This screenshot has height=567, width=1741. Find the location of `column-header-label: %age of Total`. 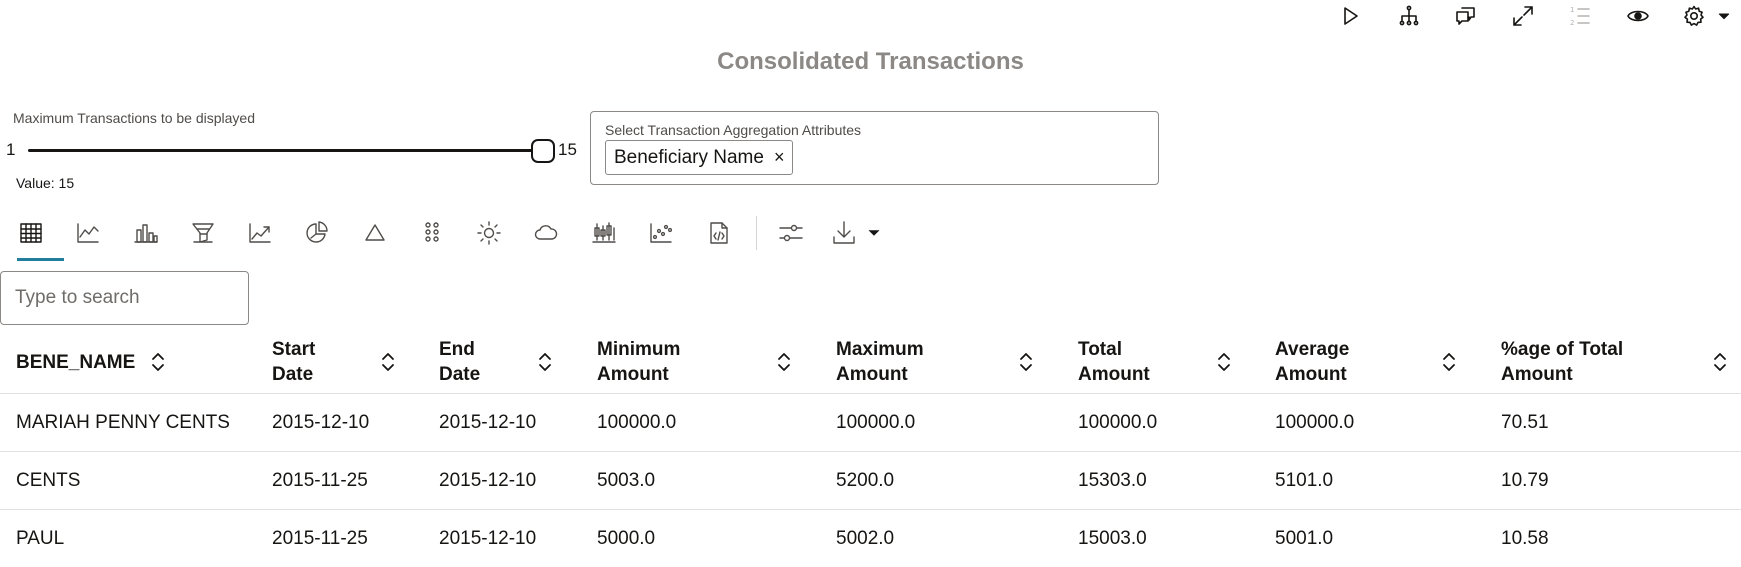

column-header-label: %age of Total is located at coordinates (1562, 349).